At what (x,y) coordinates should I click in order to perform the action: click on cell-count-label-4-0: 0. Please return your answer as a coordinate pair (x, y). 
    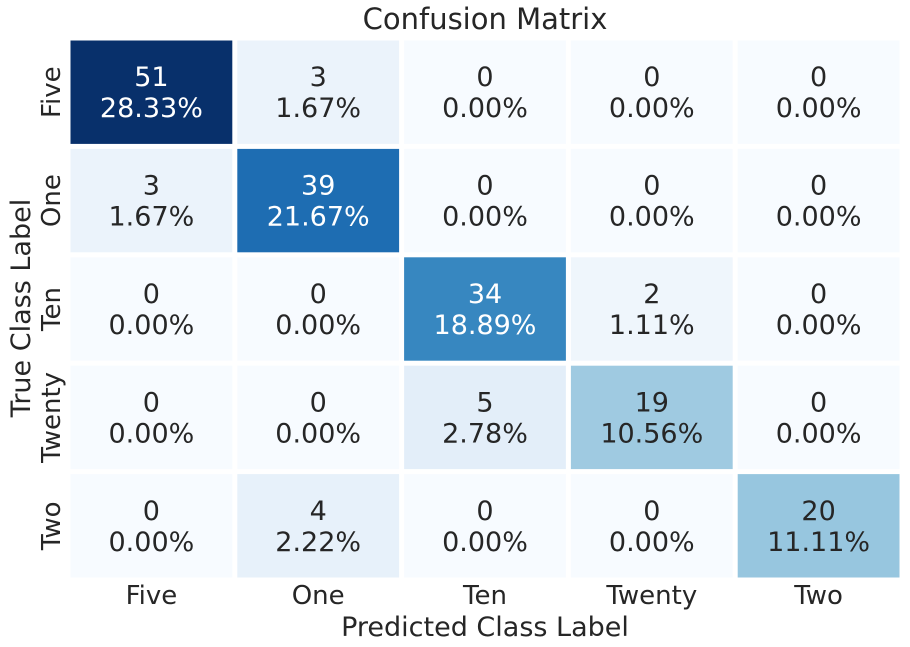
    Looking at the image, I should click on (151, 511).